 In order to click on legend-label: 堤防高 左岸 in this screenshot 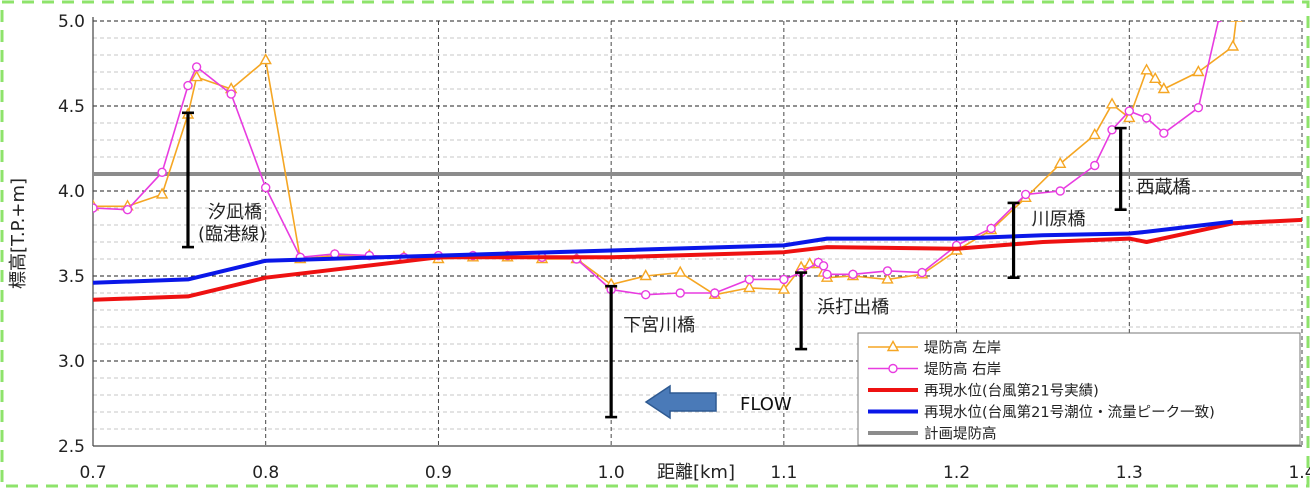, I will do `click(962, 348)`.